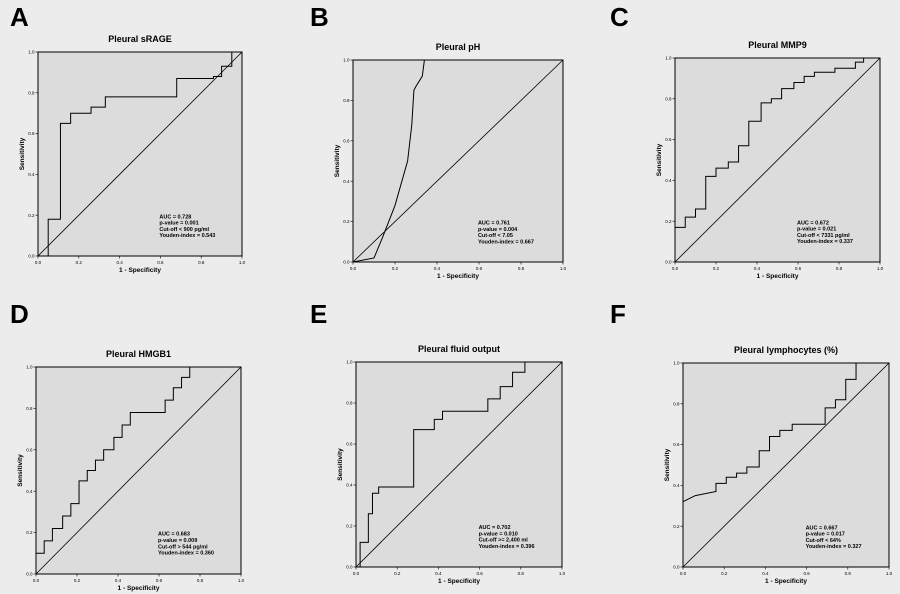  I want to click on stat-line: Cut-off < 64%, so click(823, 541).